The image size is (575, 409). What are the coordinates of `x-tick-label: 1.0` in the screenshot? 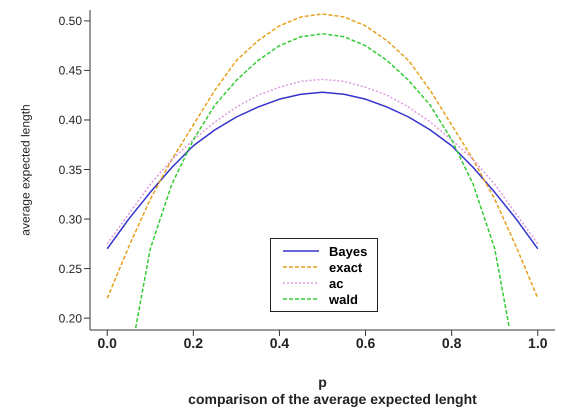 It's located at (538, 342).